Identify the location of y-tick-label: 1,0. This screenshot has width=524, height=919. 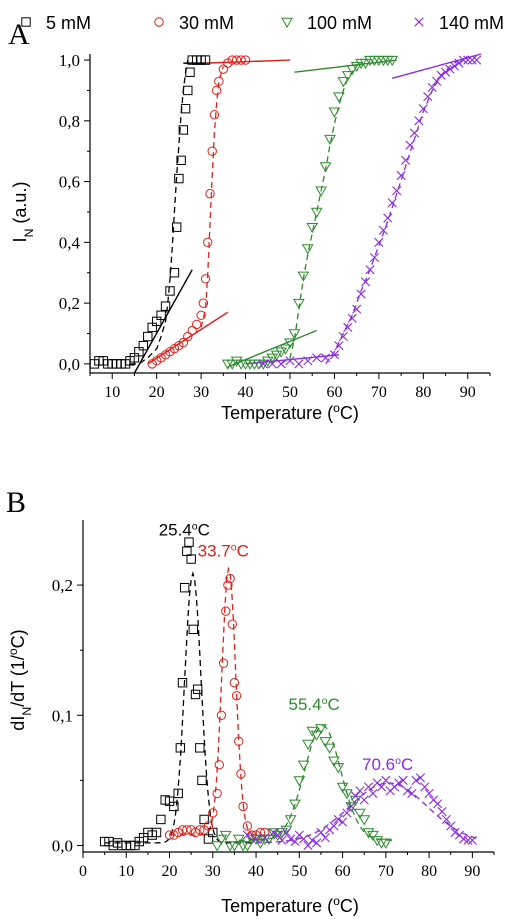
(69, 60).